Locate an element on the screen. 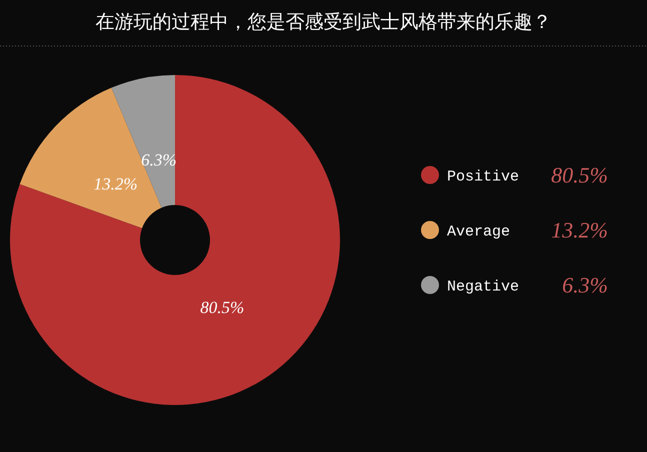  legend-label: Average is located at coordinates (478, 231).